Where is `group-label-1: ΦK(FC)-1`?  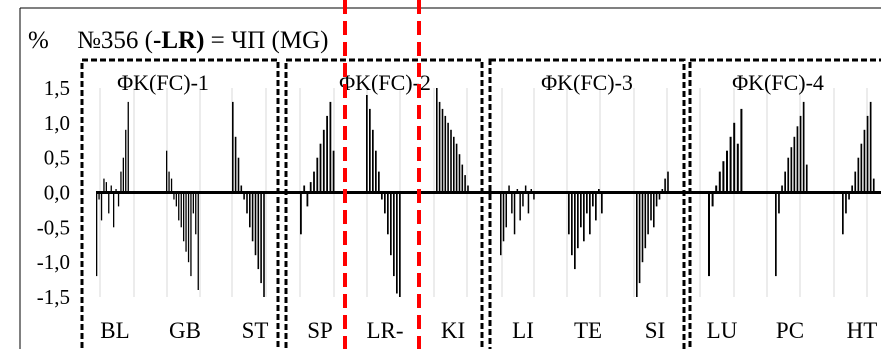 group-label-1: ΦK(FC)-1 is located at coordinates (163, 82).